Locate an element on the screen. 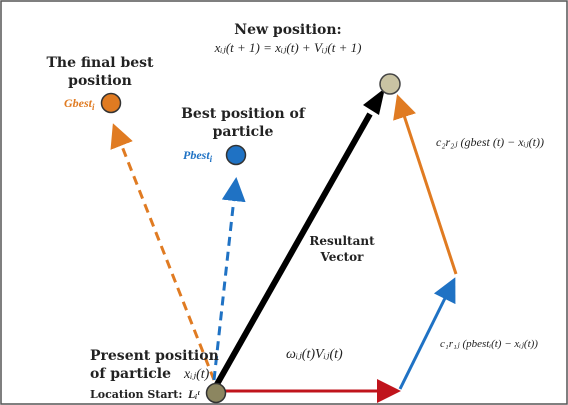  resultant-arrow-head is located at coordinates (374, 101).